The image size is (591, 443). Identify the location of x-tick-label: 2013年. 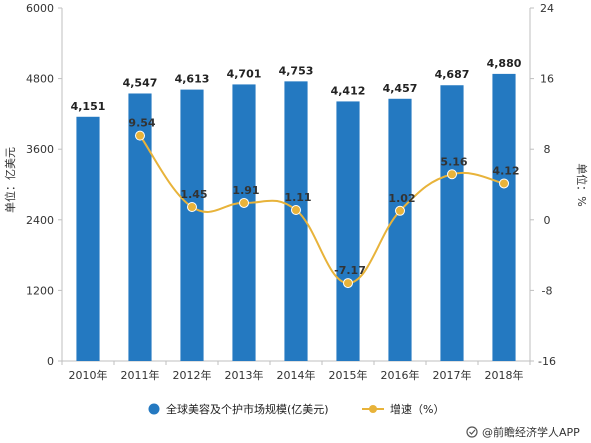
(244, 375).